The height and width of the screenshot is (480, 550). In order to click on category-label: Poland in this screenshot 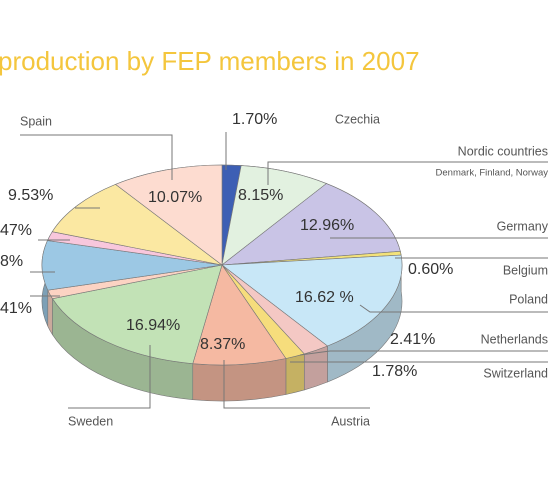, I will do `click(528, 299)`.